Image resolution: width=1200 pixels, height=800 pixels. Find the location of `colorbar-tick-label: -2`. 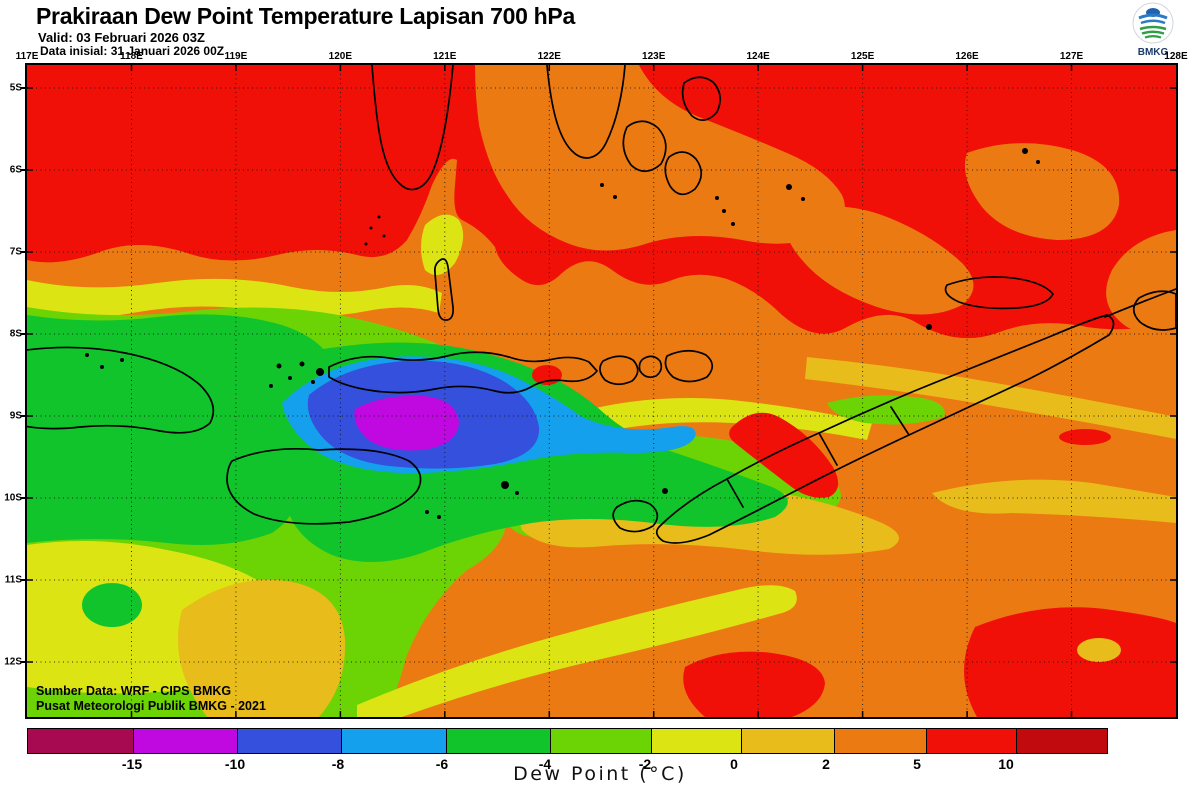

colorbar-tick-label: -2 is located at coordinates (645, 764).